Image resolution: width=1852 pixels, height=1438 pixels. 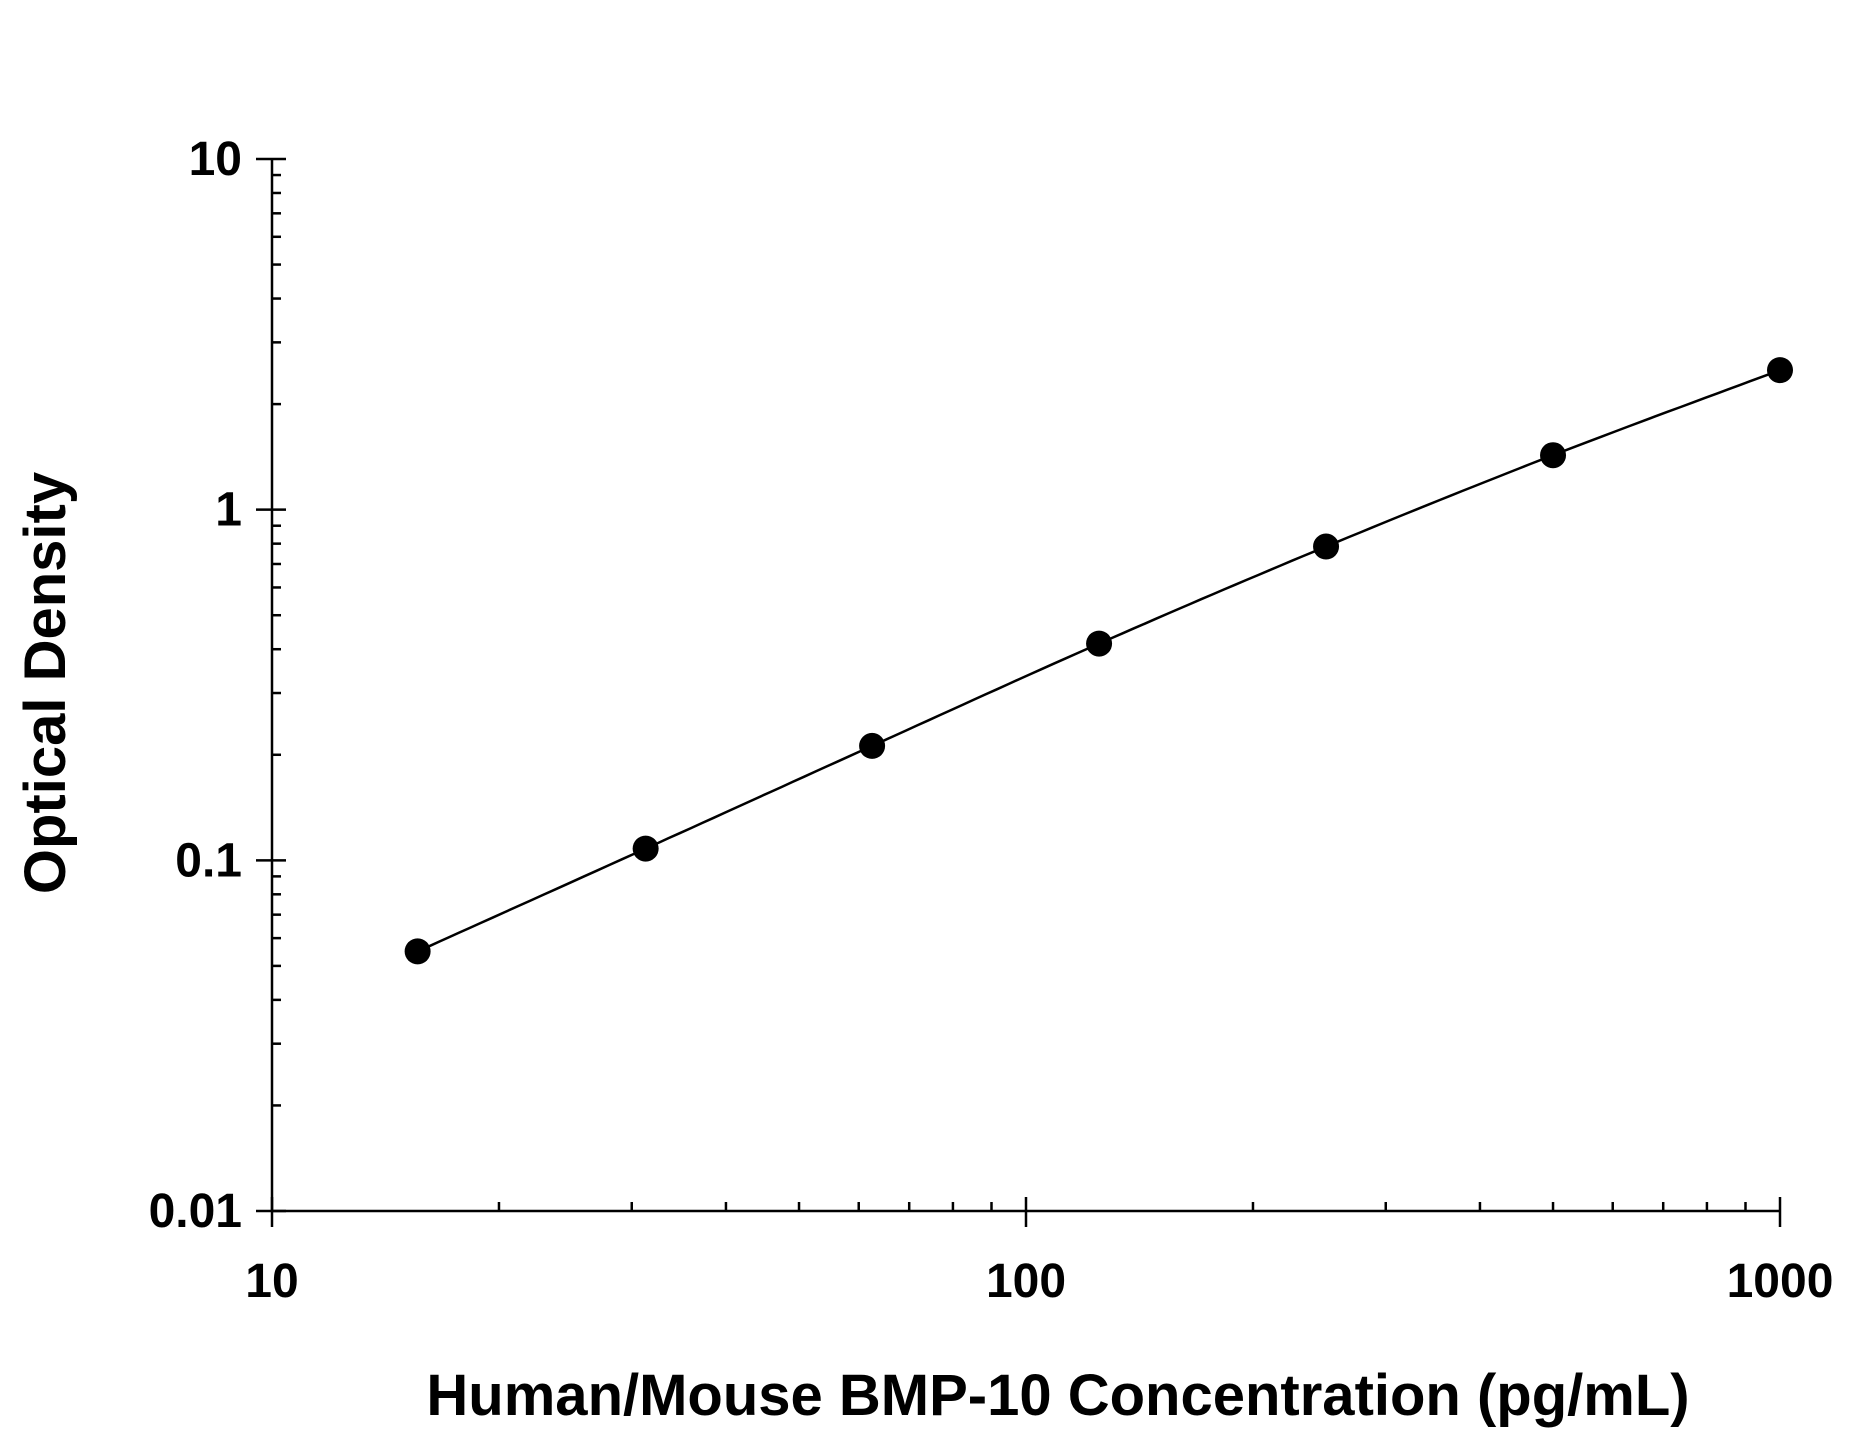 What do you see at coordinates (1057, 1395) in the screenshot?
I see `x-axis-label: Human/Mouse BMP-10 Concentration (pg/mL)` at bounding box center [1057, 1395].